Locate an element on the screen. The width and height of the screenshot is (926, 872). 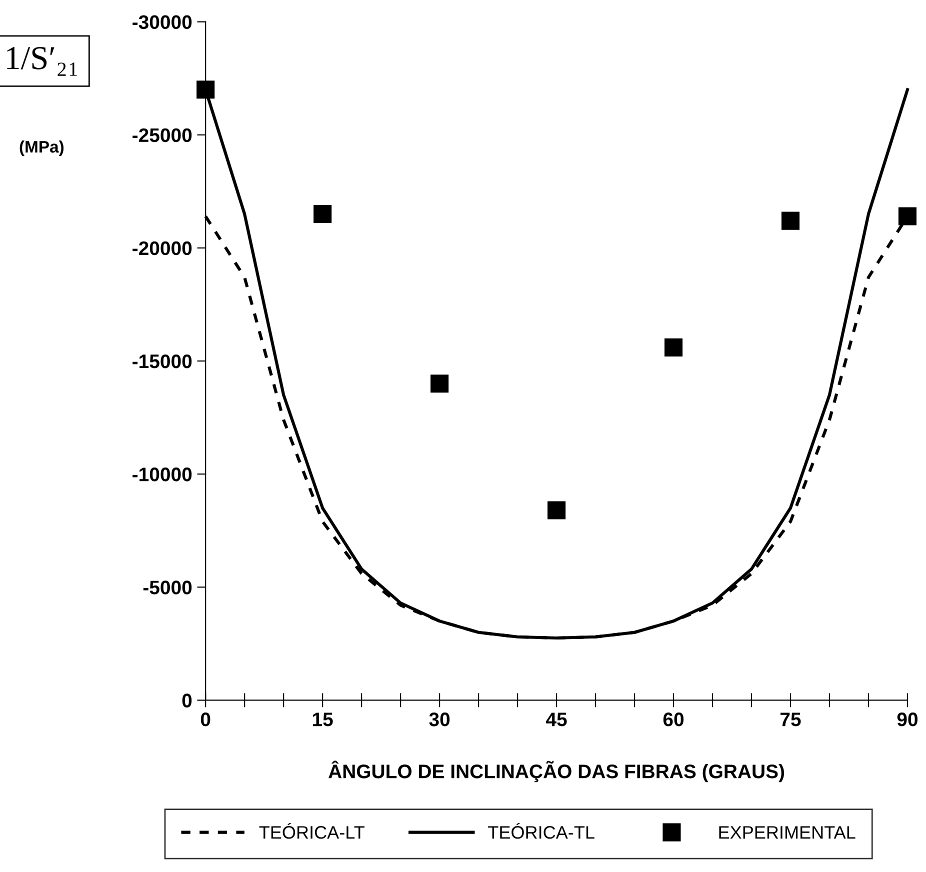
legend-label: EXPERIMENTAL is located at coordinates (787, 832).